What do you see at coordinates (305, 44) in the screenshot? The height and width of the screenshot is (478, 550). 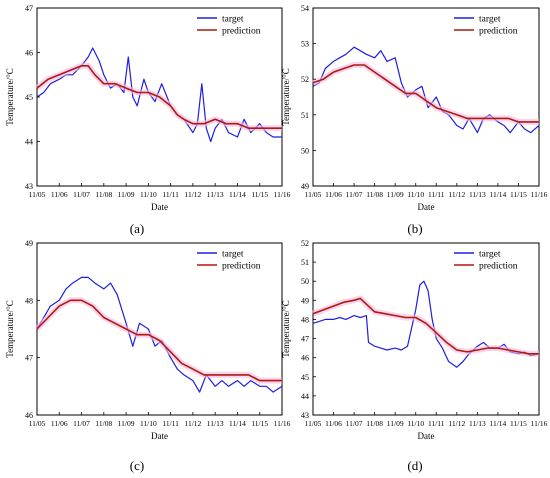 I see `y-tick-label: 53` at bounding box center [305, 44].